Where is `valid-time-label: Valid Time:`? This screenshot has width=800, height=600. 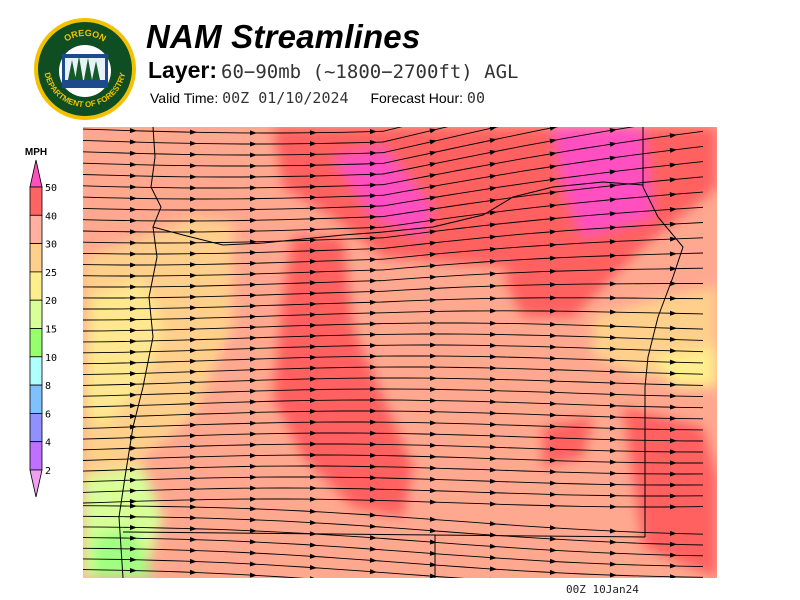
valid-time-label: Valid Time: is located at coordinates (184, 98).